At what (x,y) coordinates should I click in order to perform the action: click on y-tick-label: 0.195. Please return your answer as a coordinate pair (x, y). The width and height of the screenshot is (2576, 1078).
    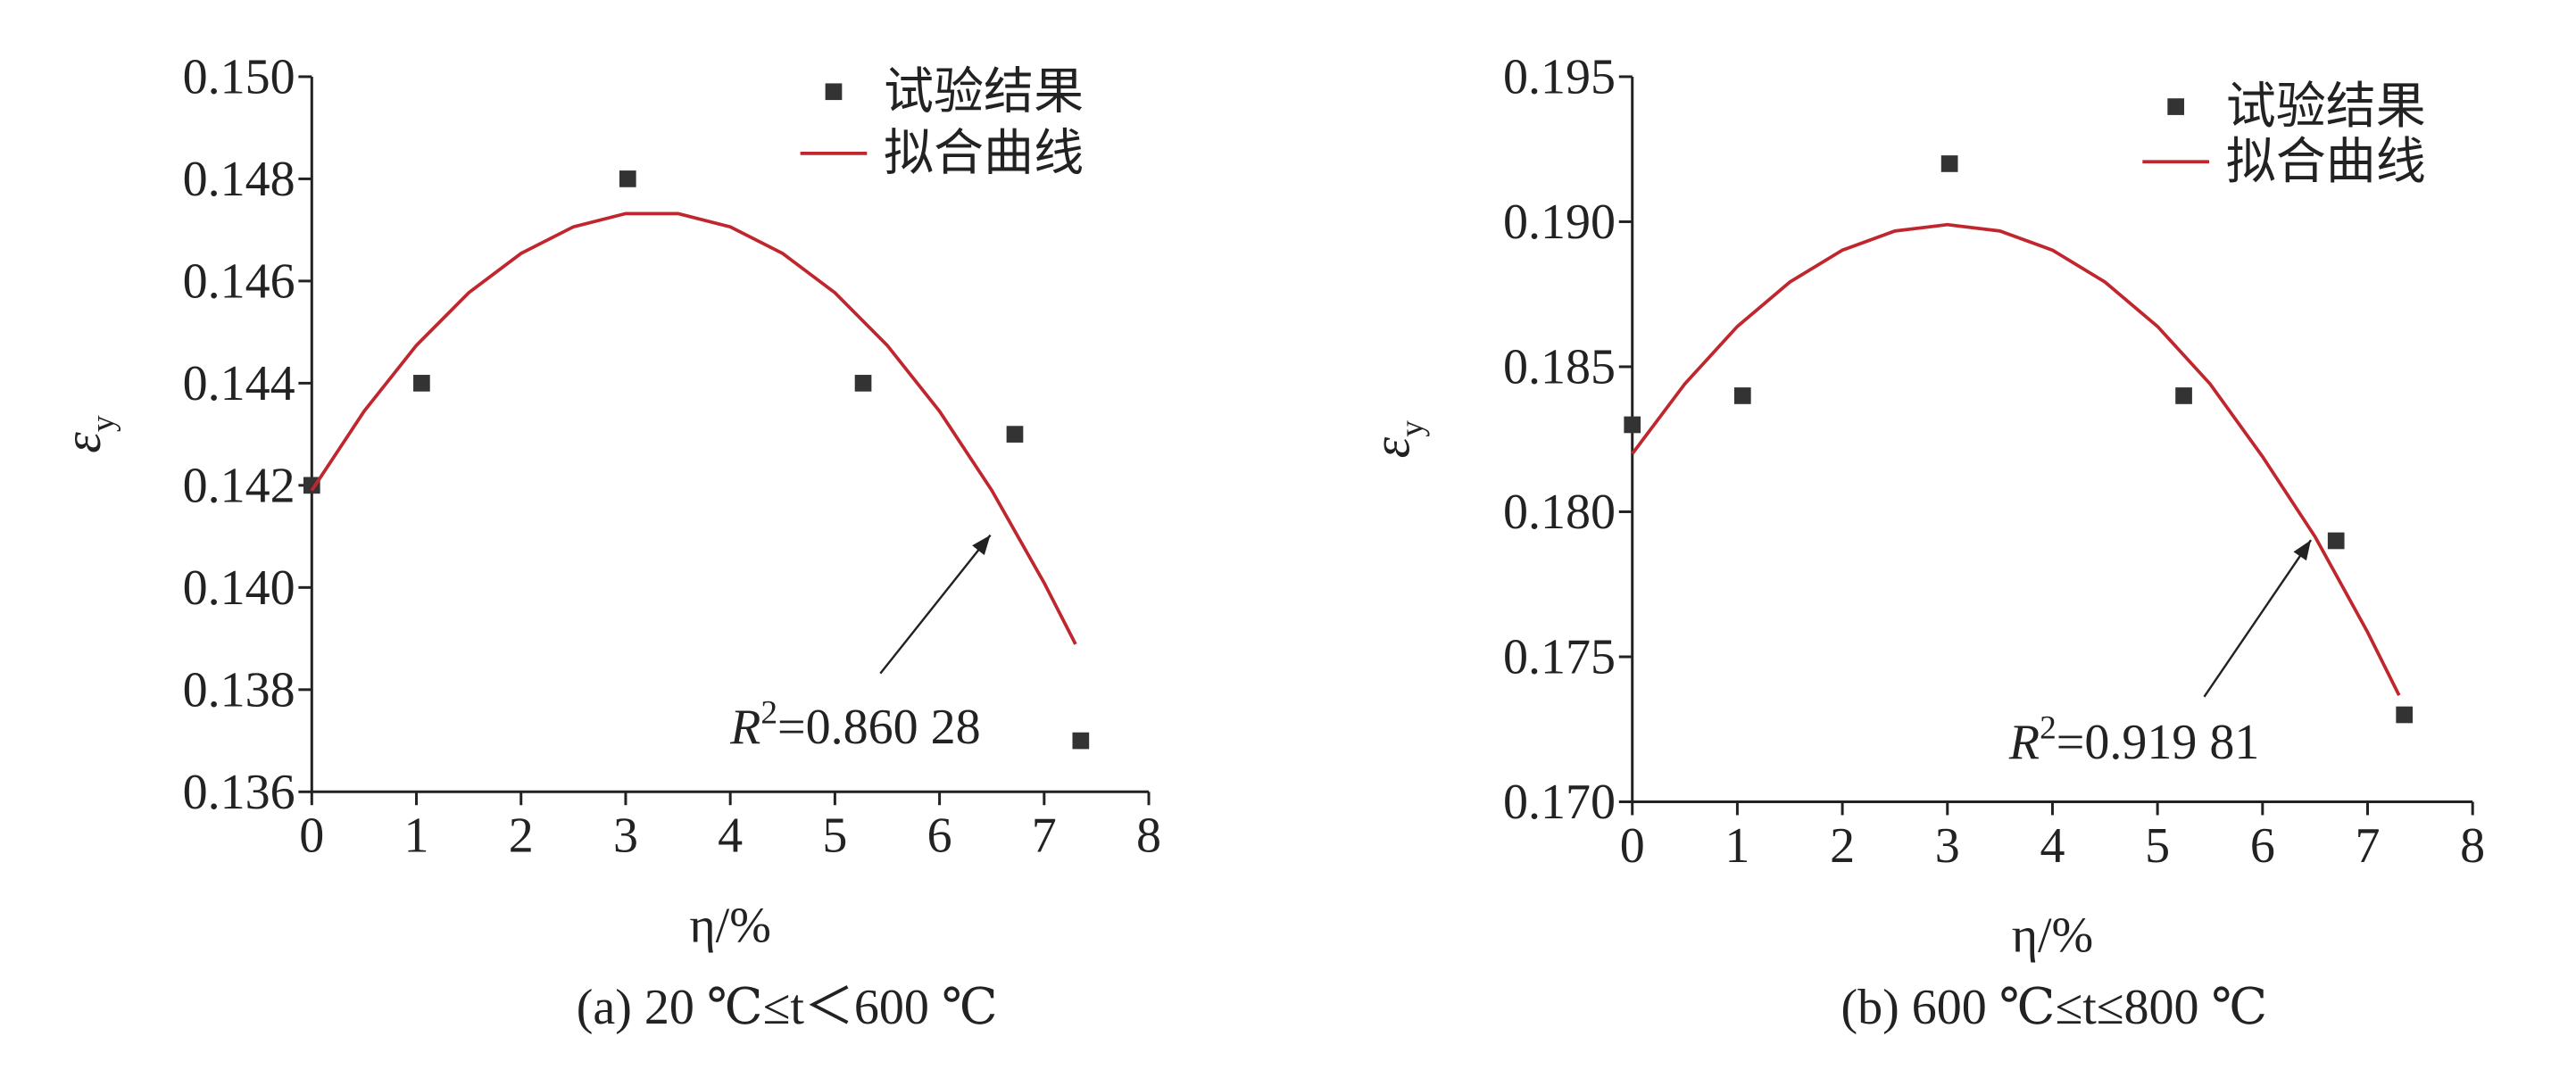
    Looking at the image, I should click on (1560, 77).